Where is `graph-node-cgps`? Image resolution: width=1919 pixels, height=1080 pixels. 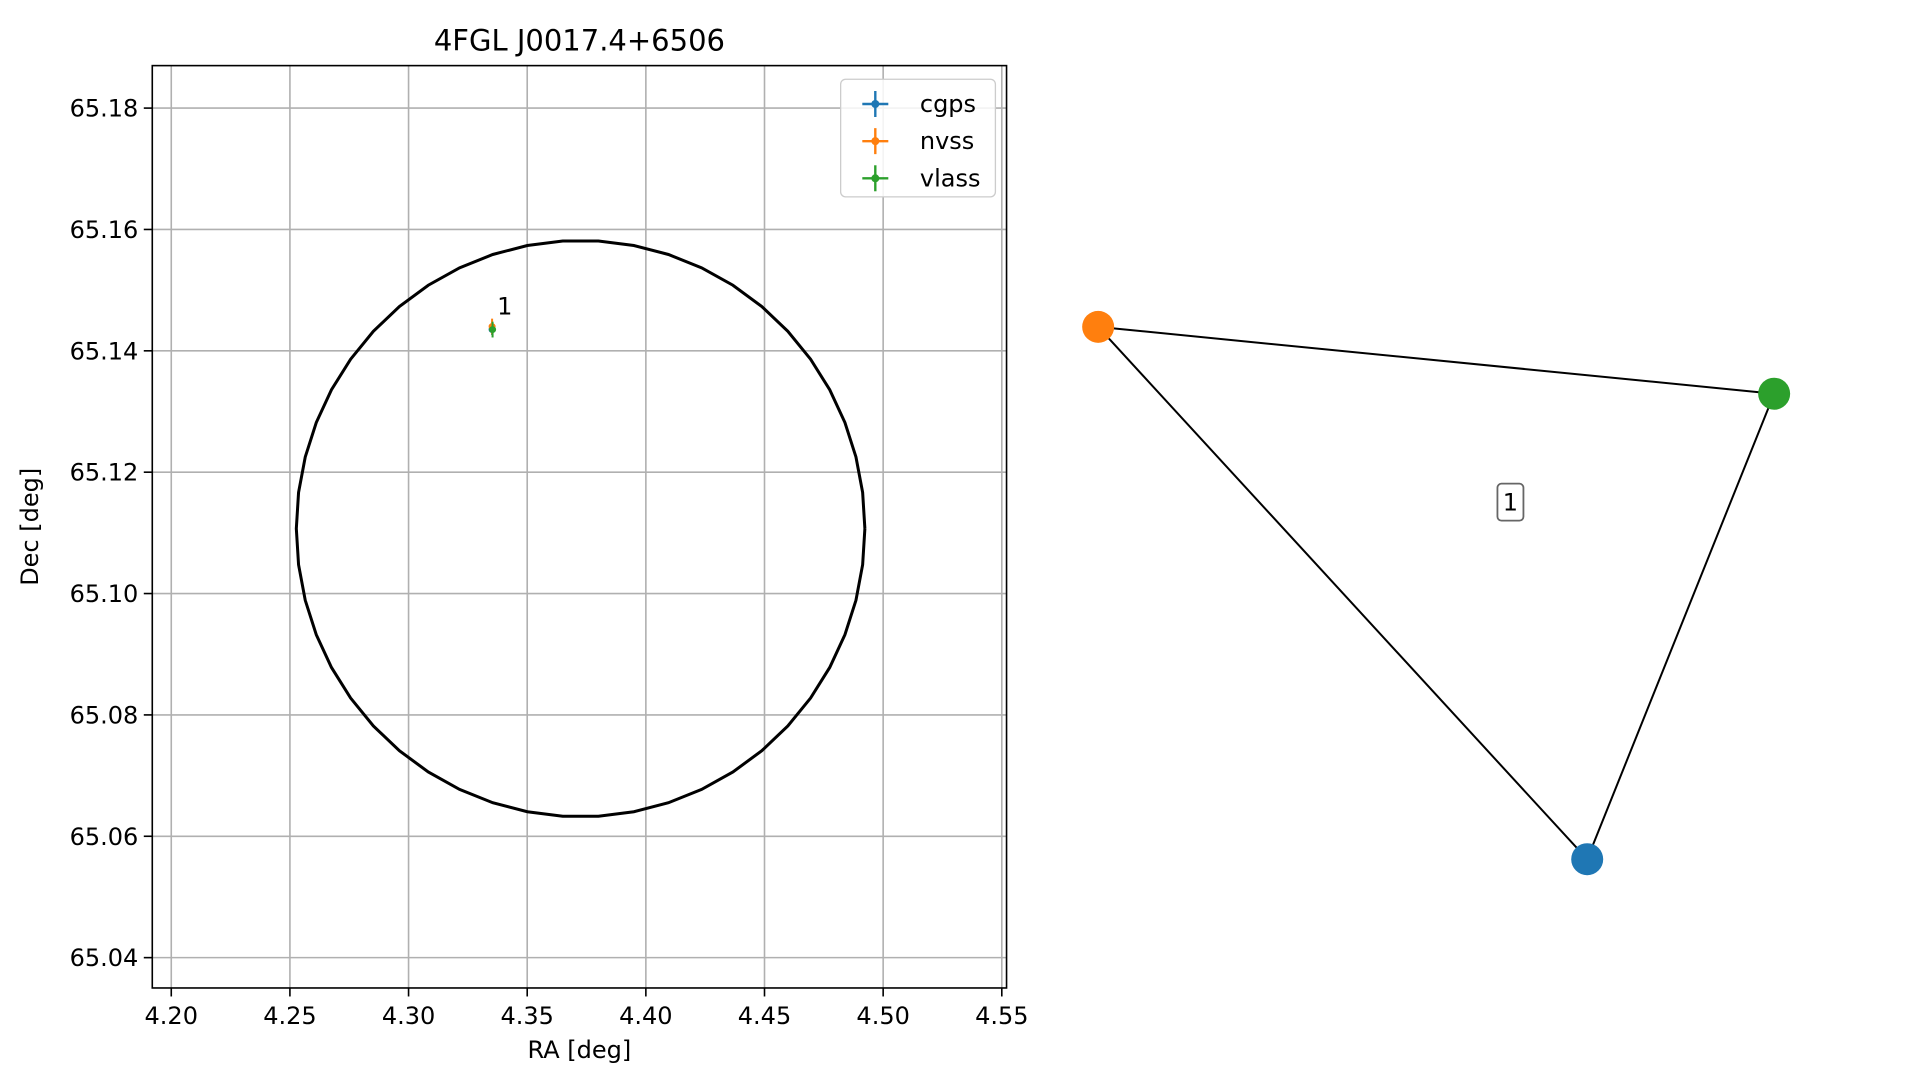 graph-node-cgps is located at coordinates (1587, 859).